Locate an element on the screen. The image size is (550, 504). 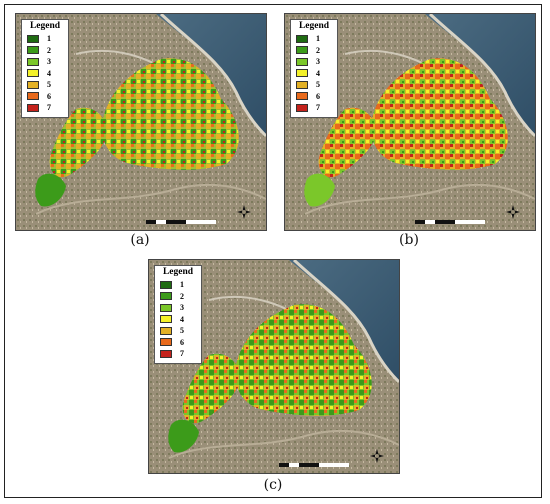
legend-b: Legend 1 2 3 4 5 6 7 is located at coordinates (314, 68).